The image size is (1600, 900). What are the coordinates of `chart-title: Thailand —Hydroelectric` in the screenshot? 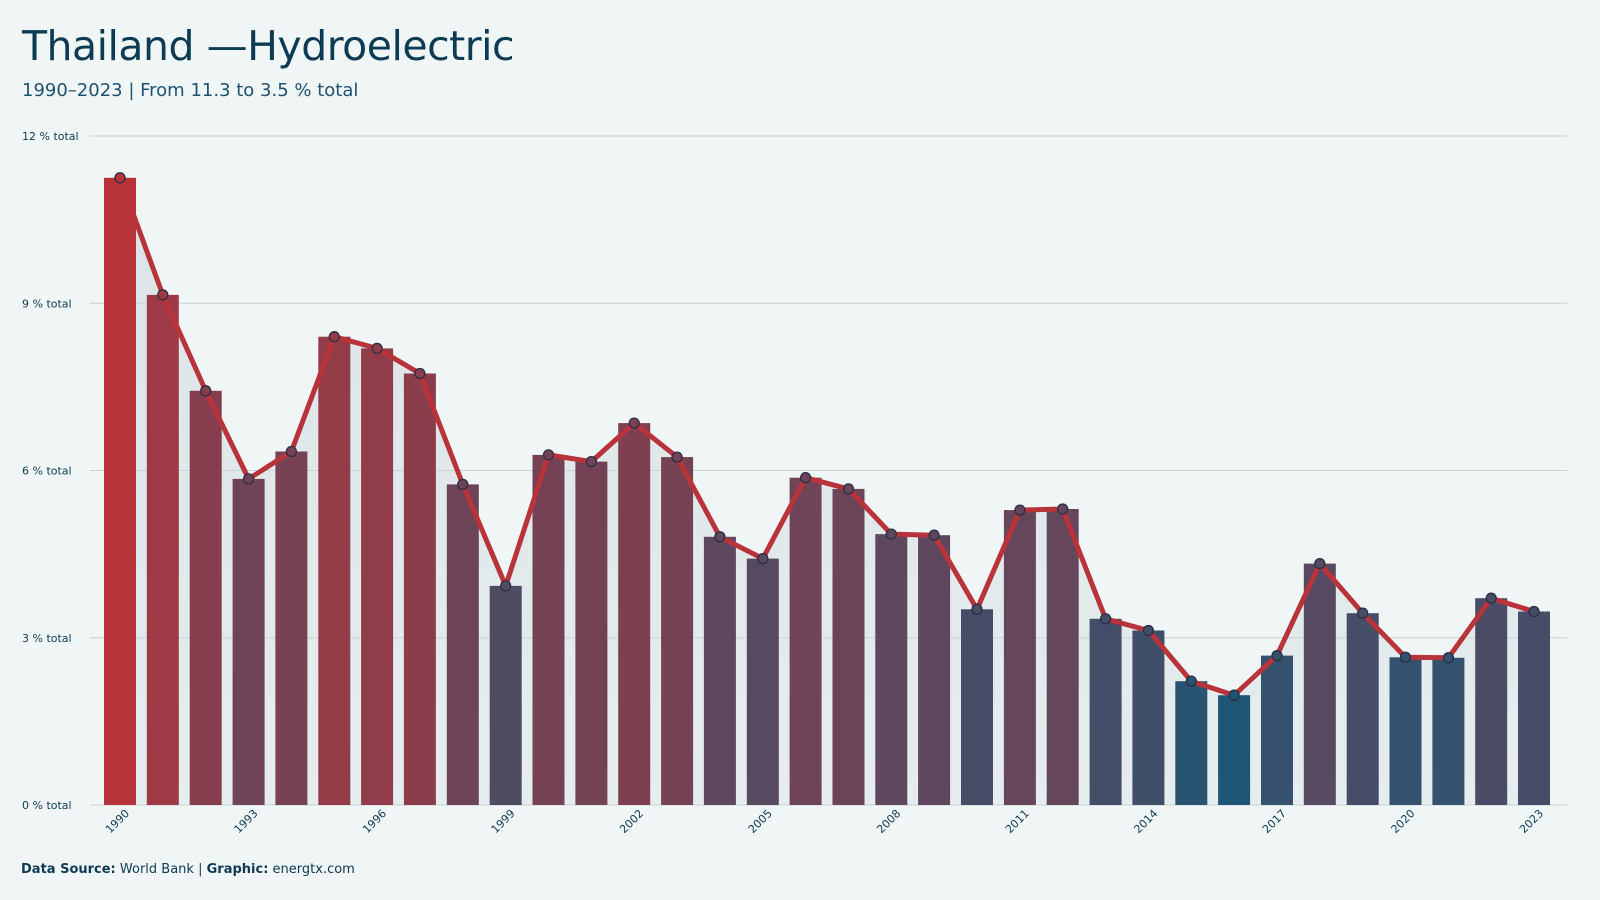 It's located at (268, 46).